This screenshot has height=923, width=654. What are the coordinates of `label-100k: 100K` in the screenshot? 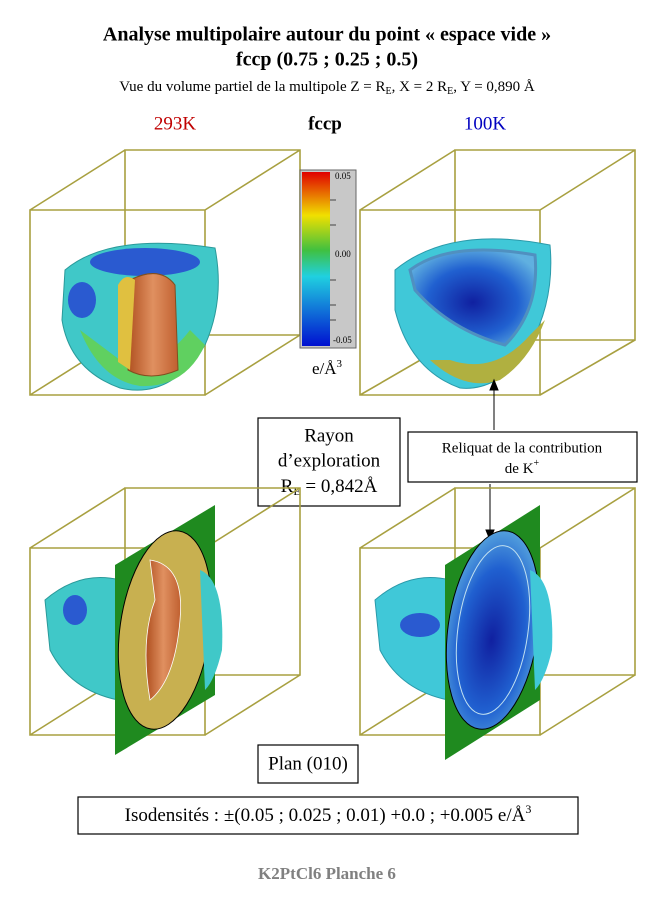 It's located at (485, 123).